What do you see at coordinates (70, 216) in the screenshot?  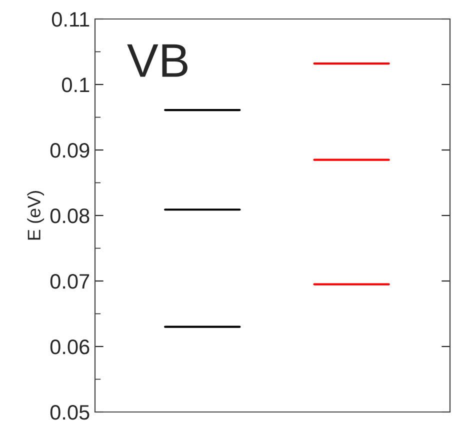 I see `y-tick-label: 0.08` at bounding box center [70, 216].